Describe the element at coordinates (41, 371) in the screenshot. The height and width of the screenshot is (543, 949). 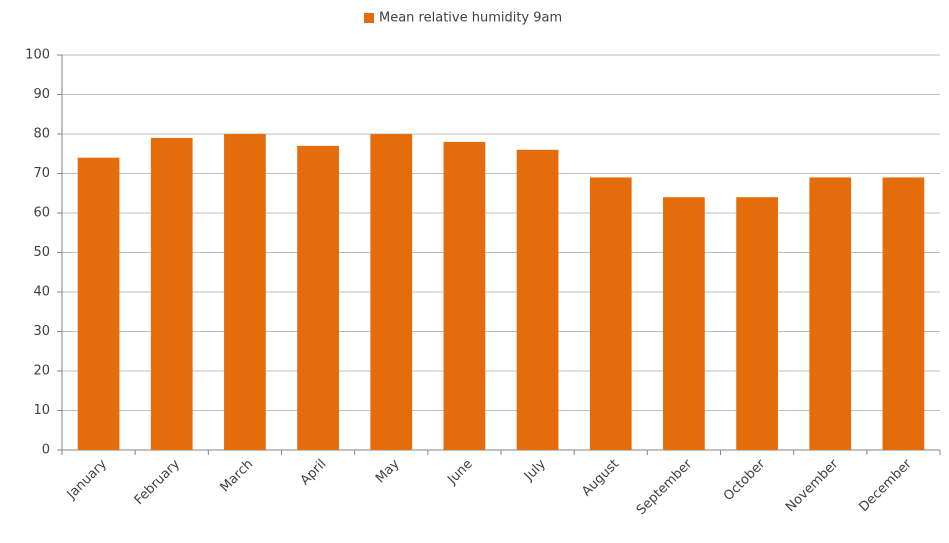
I see `y-tick-label: 20` at that location.